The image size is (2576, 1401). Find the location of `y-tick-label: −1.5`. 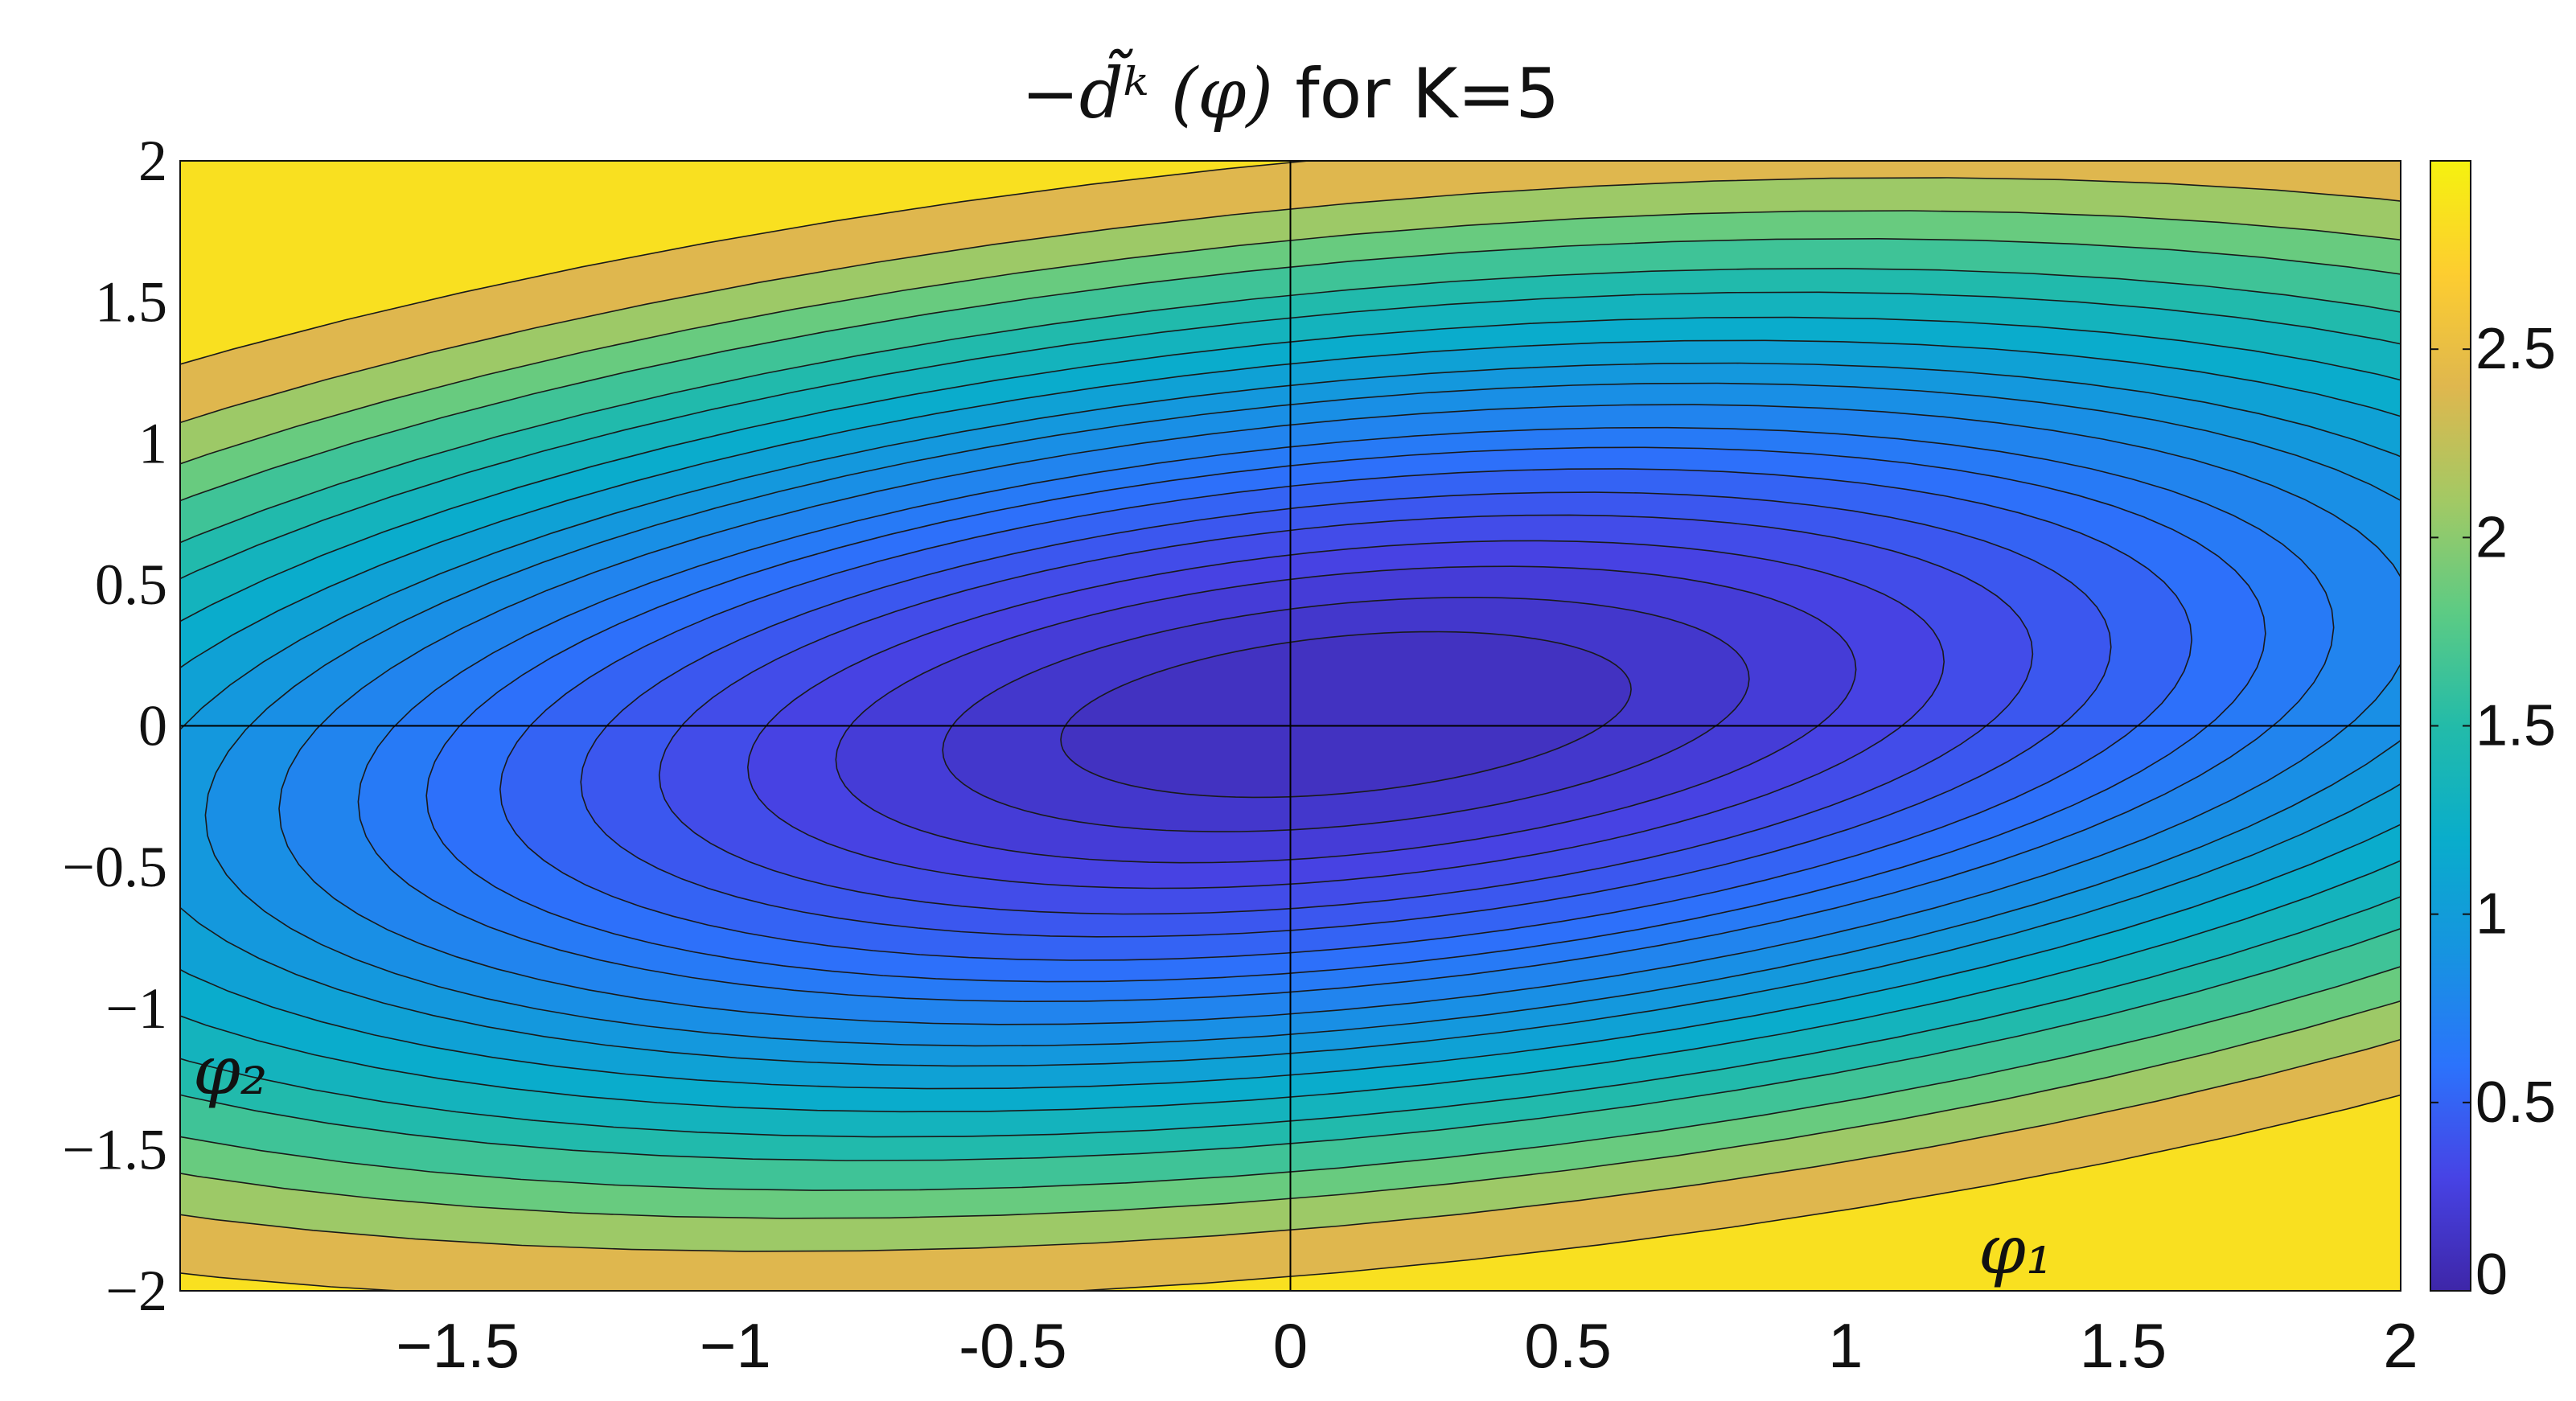

y-tick-label: −1.5 is located at coordinates (114, 1149).